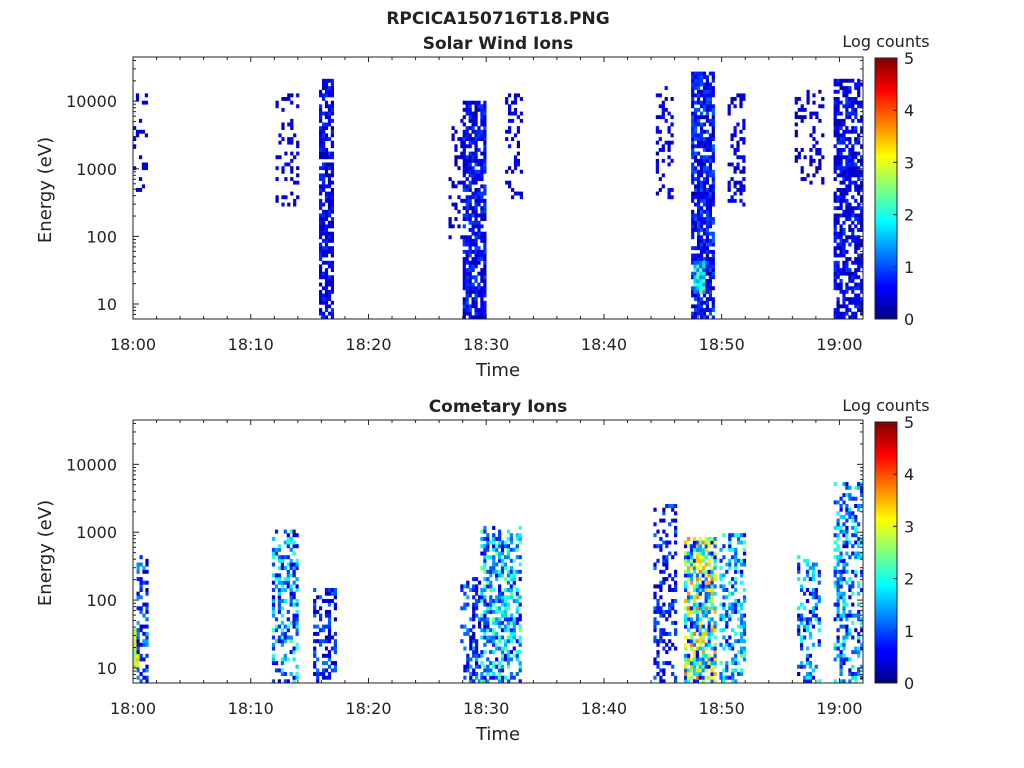  What do you see at coordinates (604, 344) in the screenshot?
I see `x-tick-label: 18:40` at bounding box center [604, 344].